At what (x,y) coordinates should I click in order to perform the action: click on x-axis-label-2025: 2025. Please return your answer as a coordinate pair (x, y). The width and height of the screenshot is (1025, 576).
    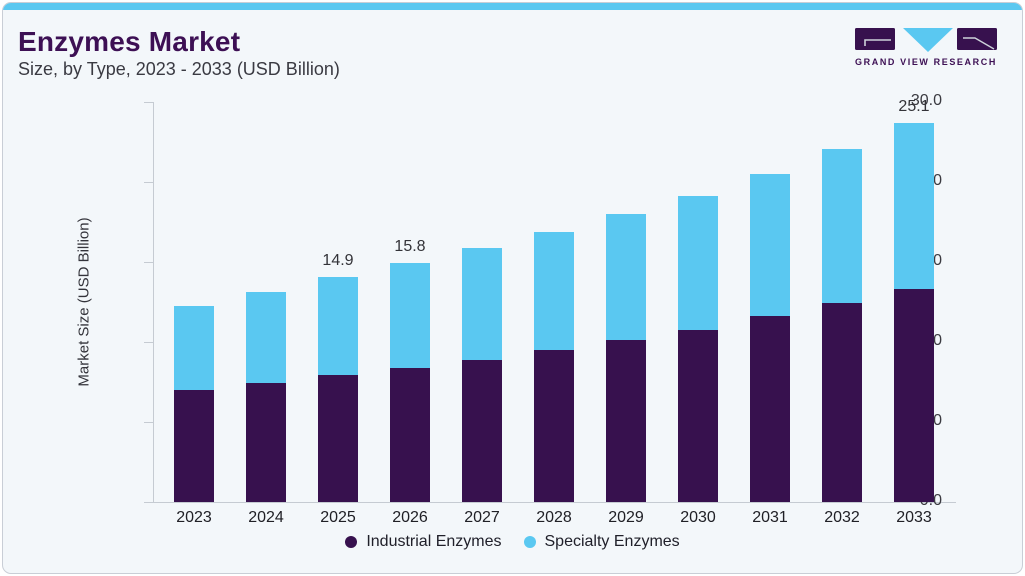
    Looking at the image, I should click on (338, 517).